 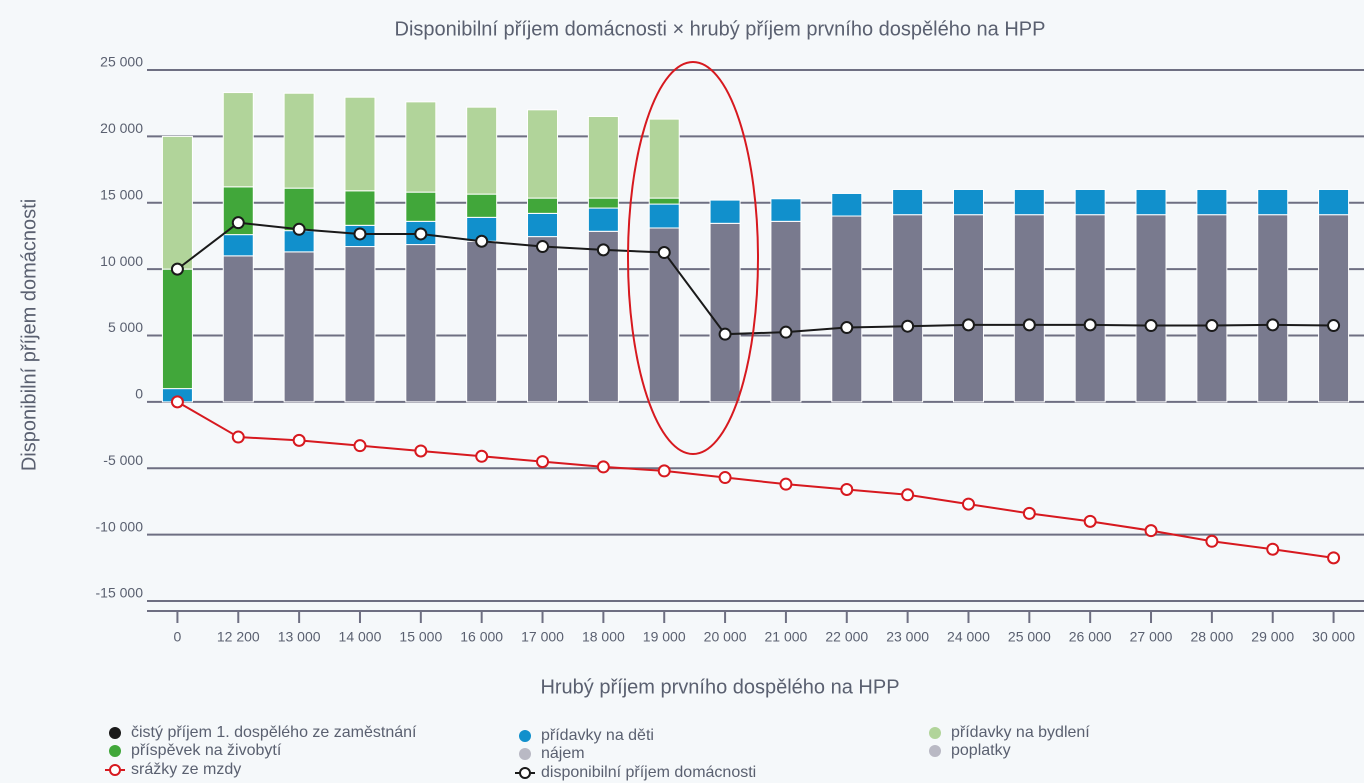 What do you see at coordinates (968, 637) in the screenshot?
I see `x-tick-label: 24 000` at bounding box center [968, 637].